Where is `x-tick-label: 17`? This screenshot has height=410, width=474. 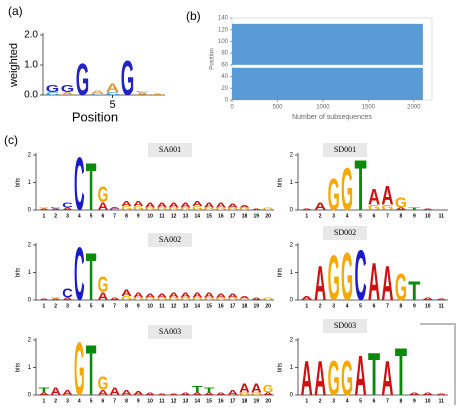
x-tick-label: 17 is located at coordinates (233, 306).